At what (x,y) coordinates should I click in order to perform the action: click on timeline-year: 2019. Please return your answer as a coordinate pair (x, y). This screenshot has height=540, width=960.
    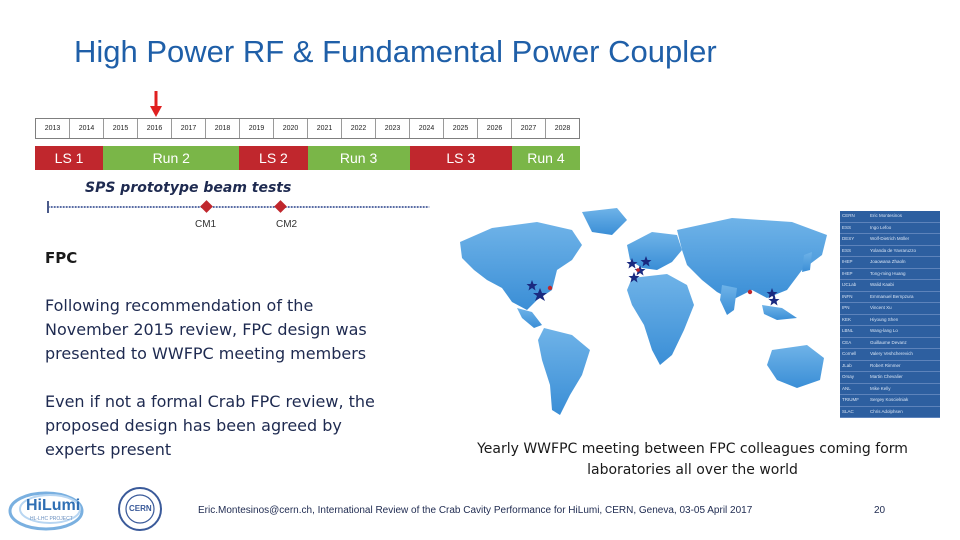
    Looking at the image, I should click on (257, 128).